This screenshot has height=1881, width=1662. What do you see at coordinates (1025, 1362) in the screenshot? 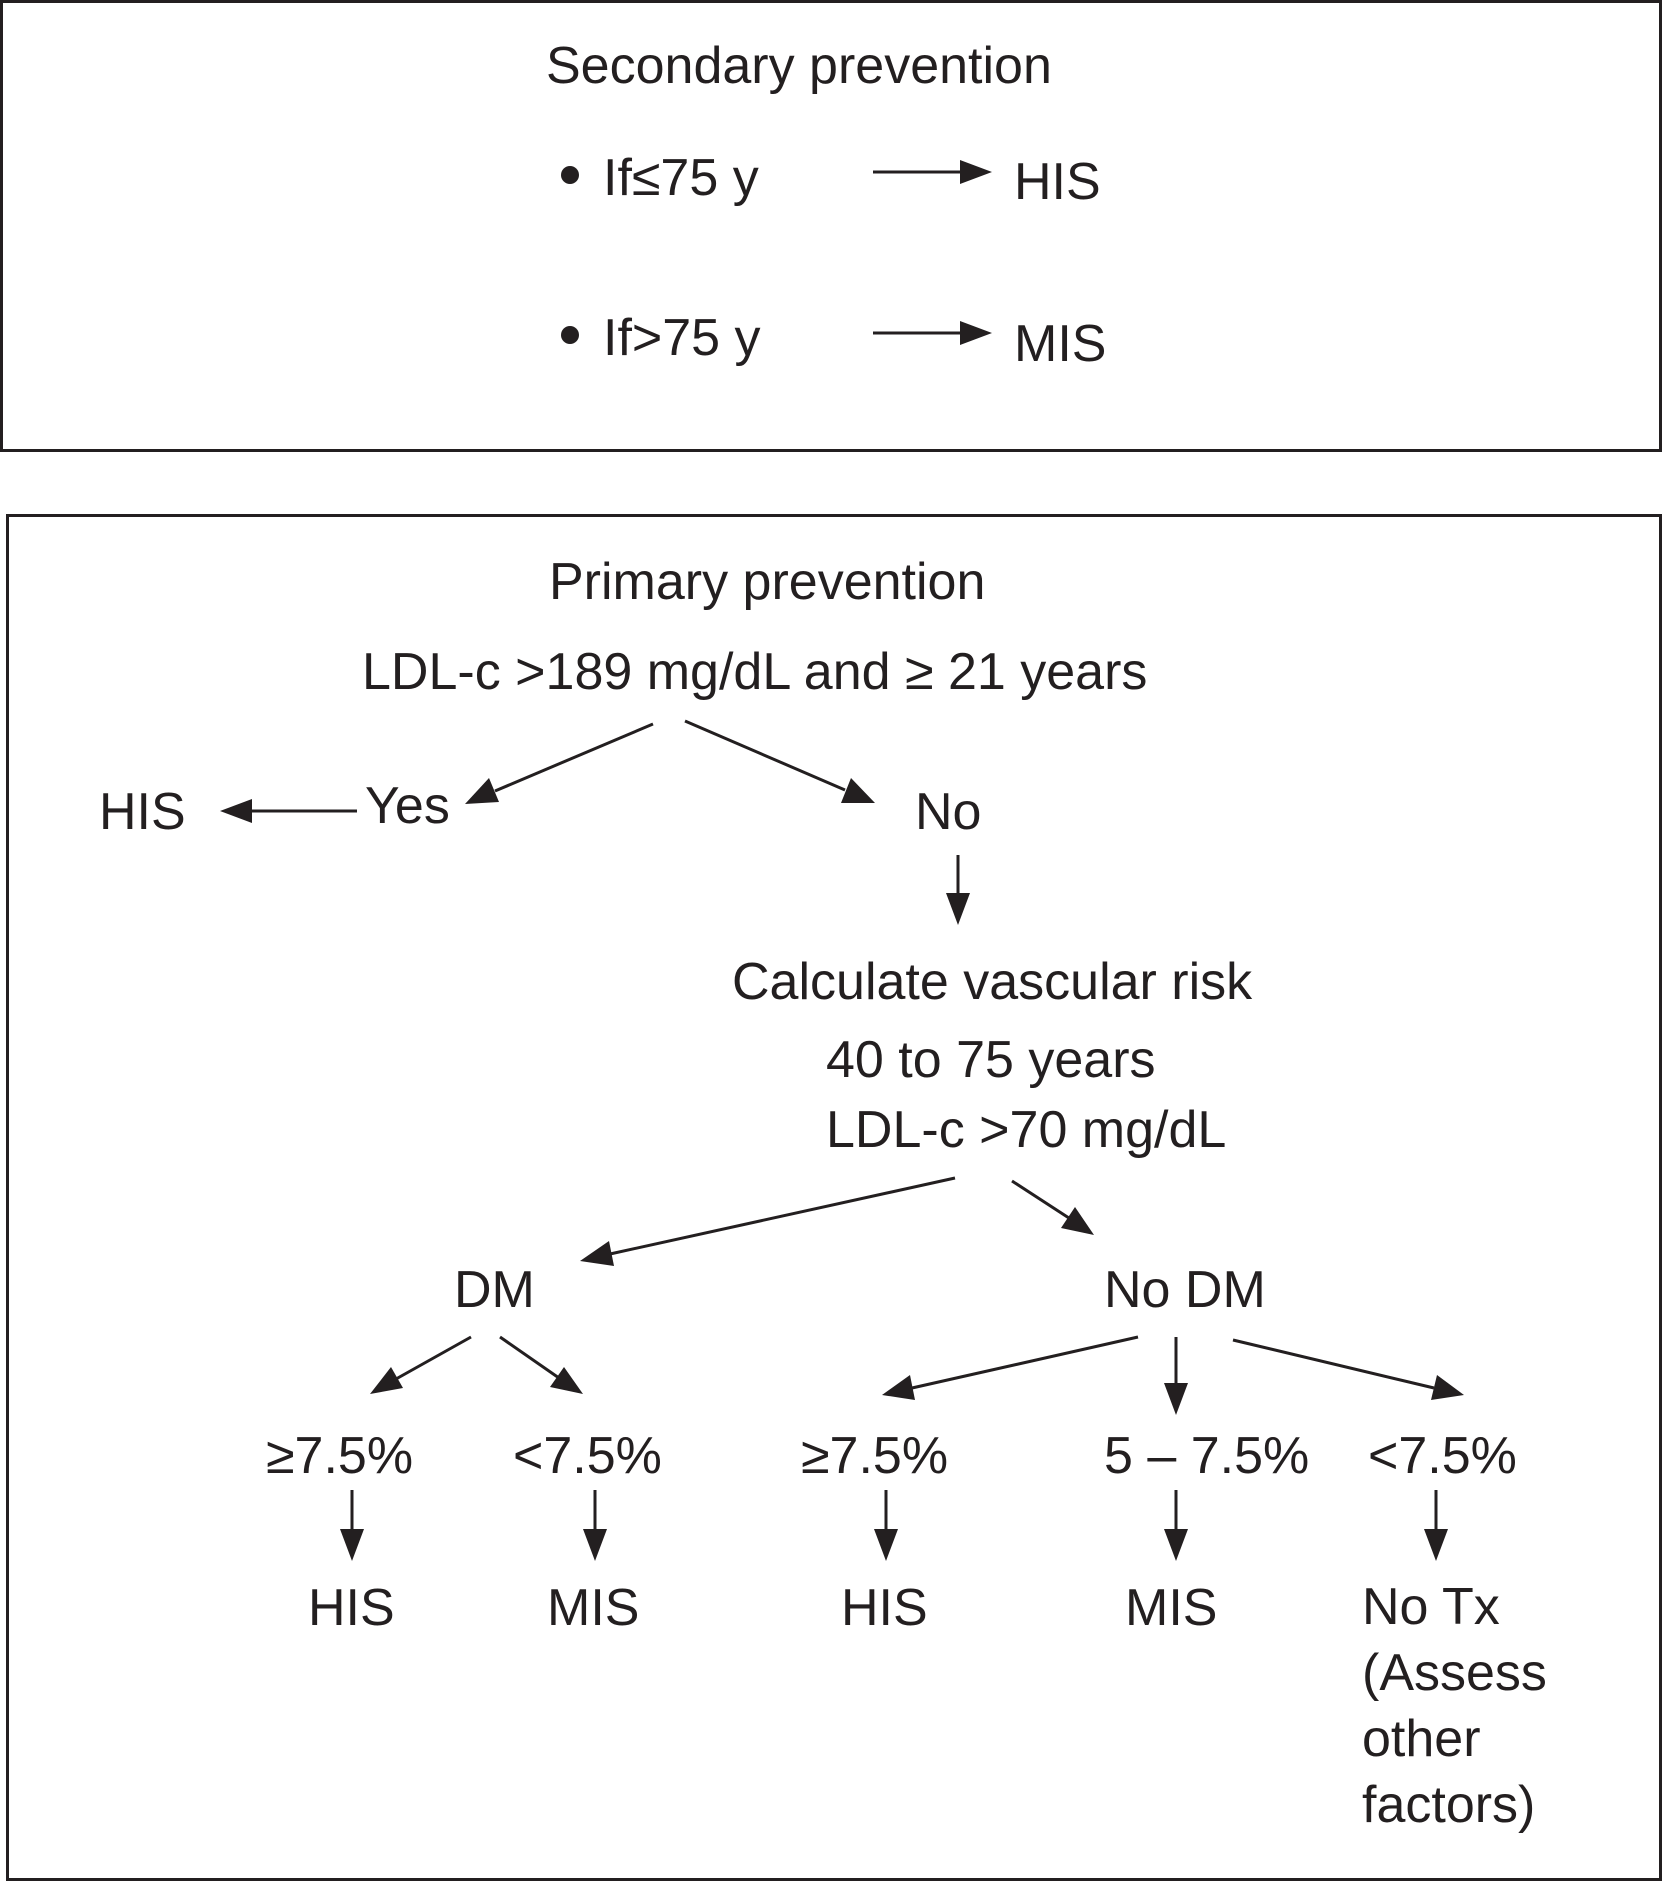
I see `arrow-nodm-to-high` at bounding box center [1025, 1362].